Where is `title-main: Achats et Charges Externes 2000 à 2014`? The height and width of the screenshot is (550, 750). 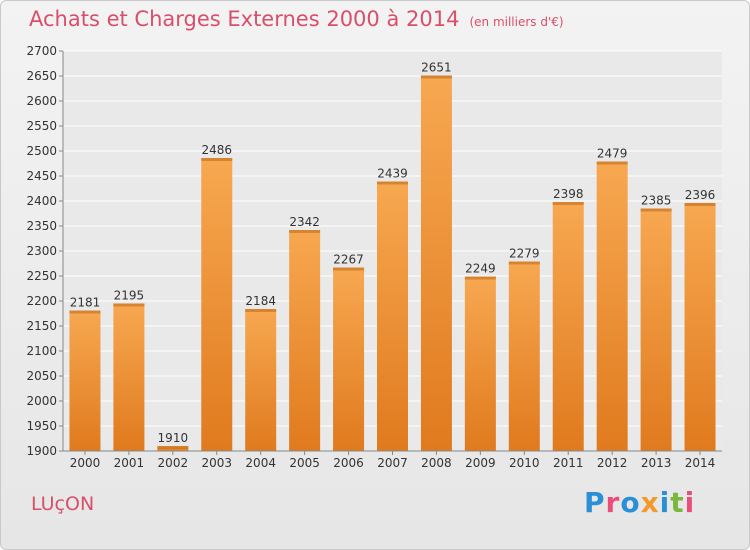 title-main: Achats et Charges Externes 2000 à 2014 is located at coordinates (244, 19).